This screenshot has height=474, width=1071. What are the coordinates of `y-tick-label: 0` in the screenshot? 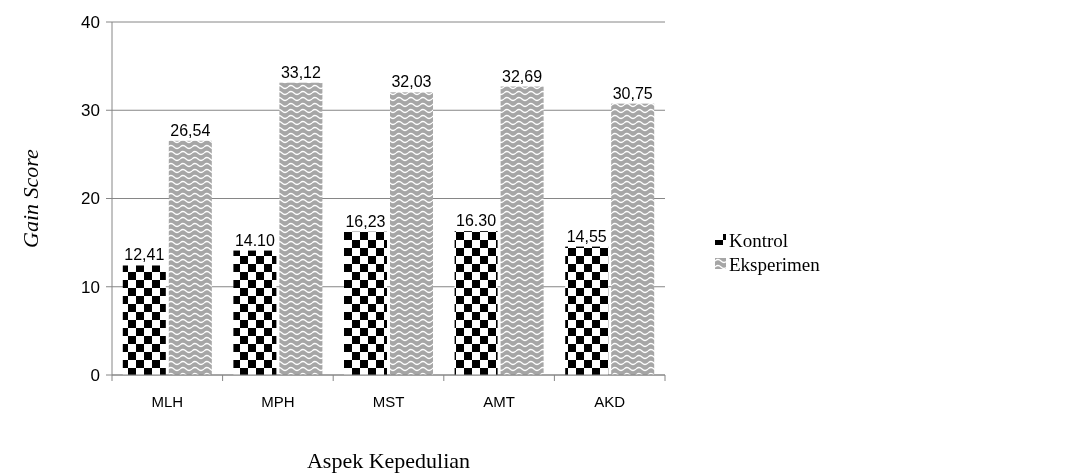 It's located at (95, 375).